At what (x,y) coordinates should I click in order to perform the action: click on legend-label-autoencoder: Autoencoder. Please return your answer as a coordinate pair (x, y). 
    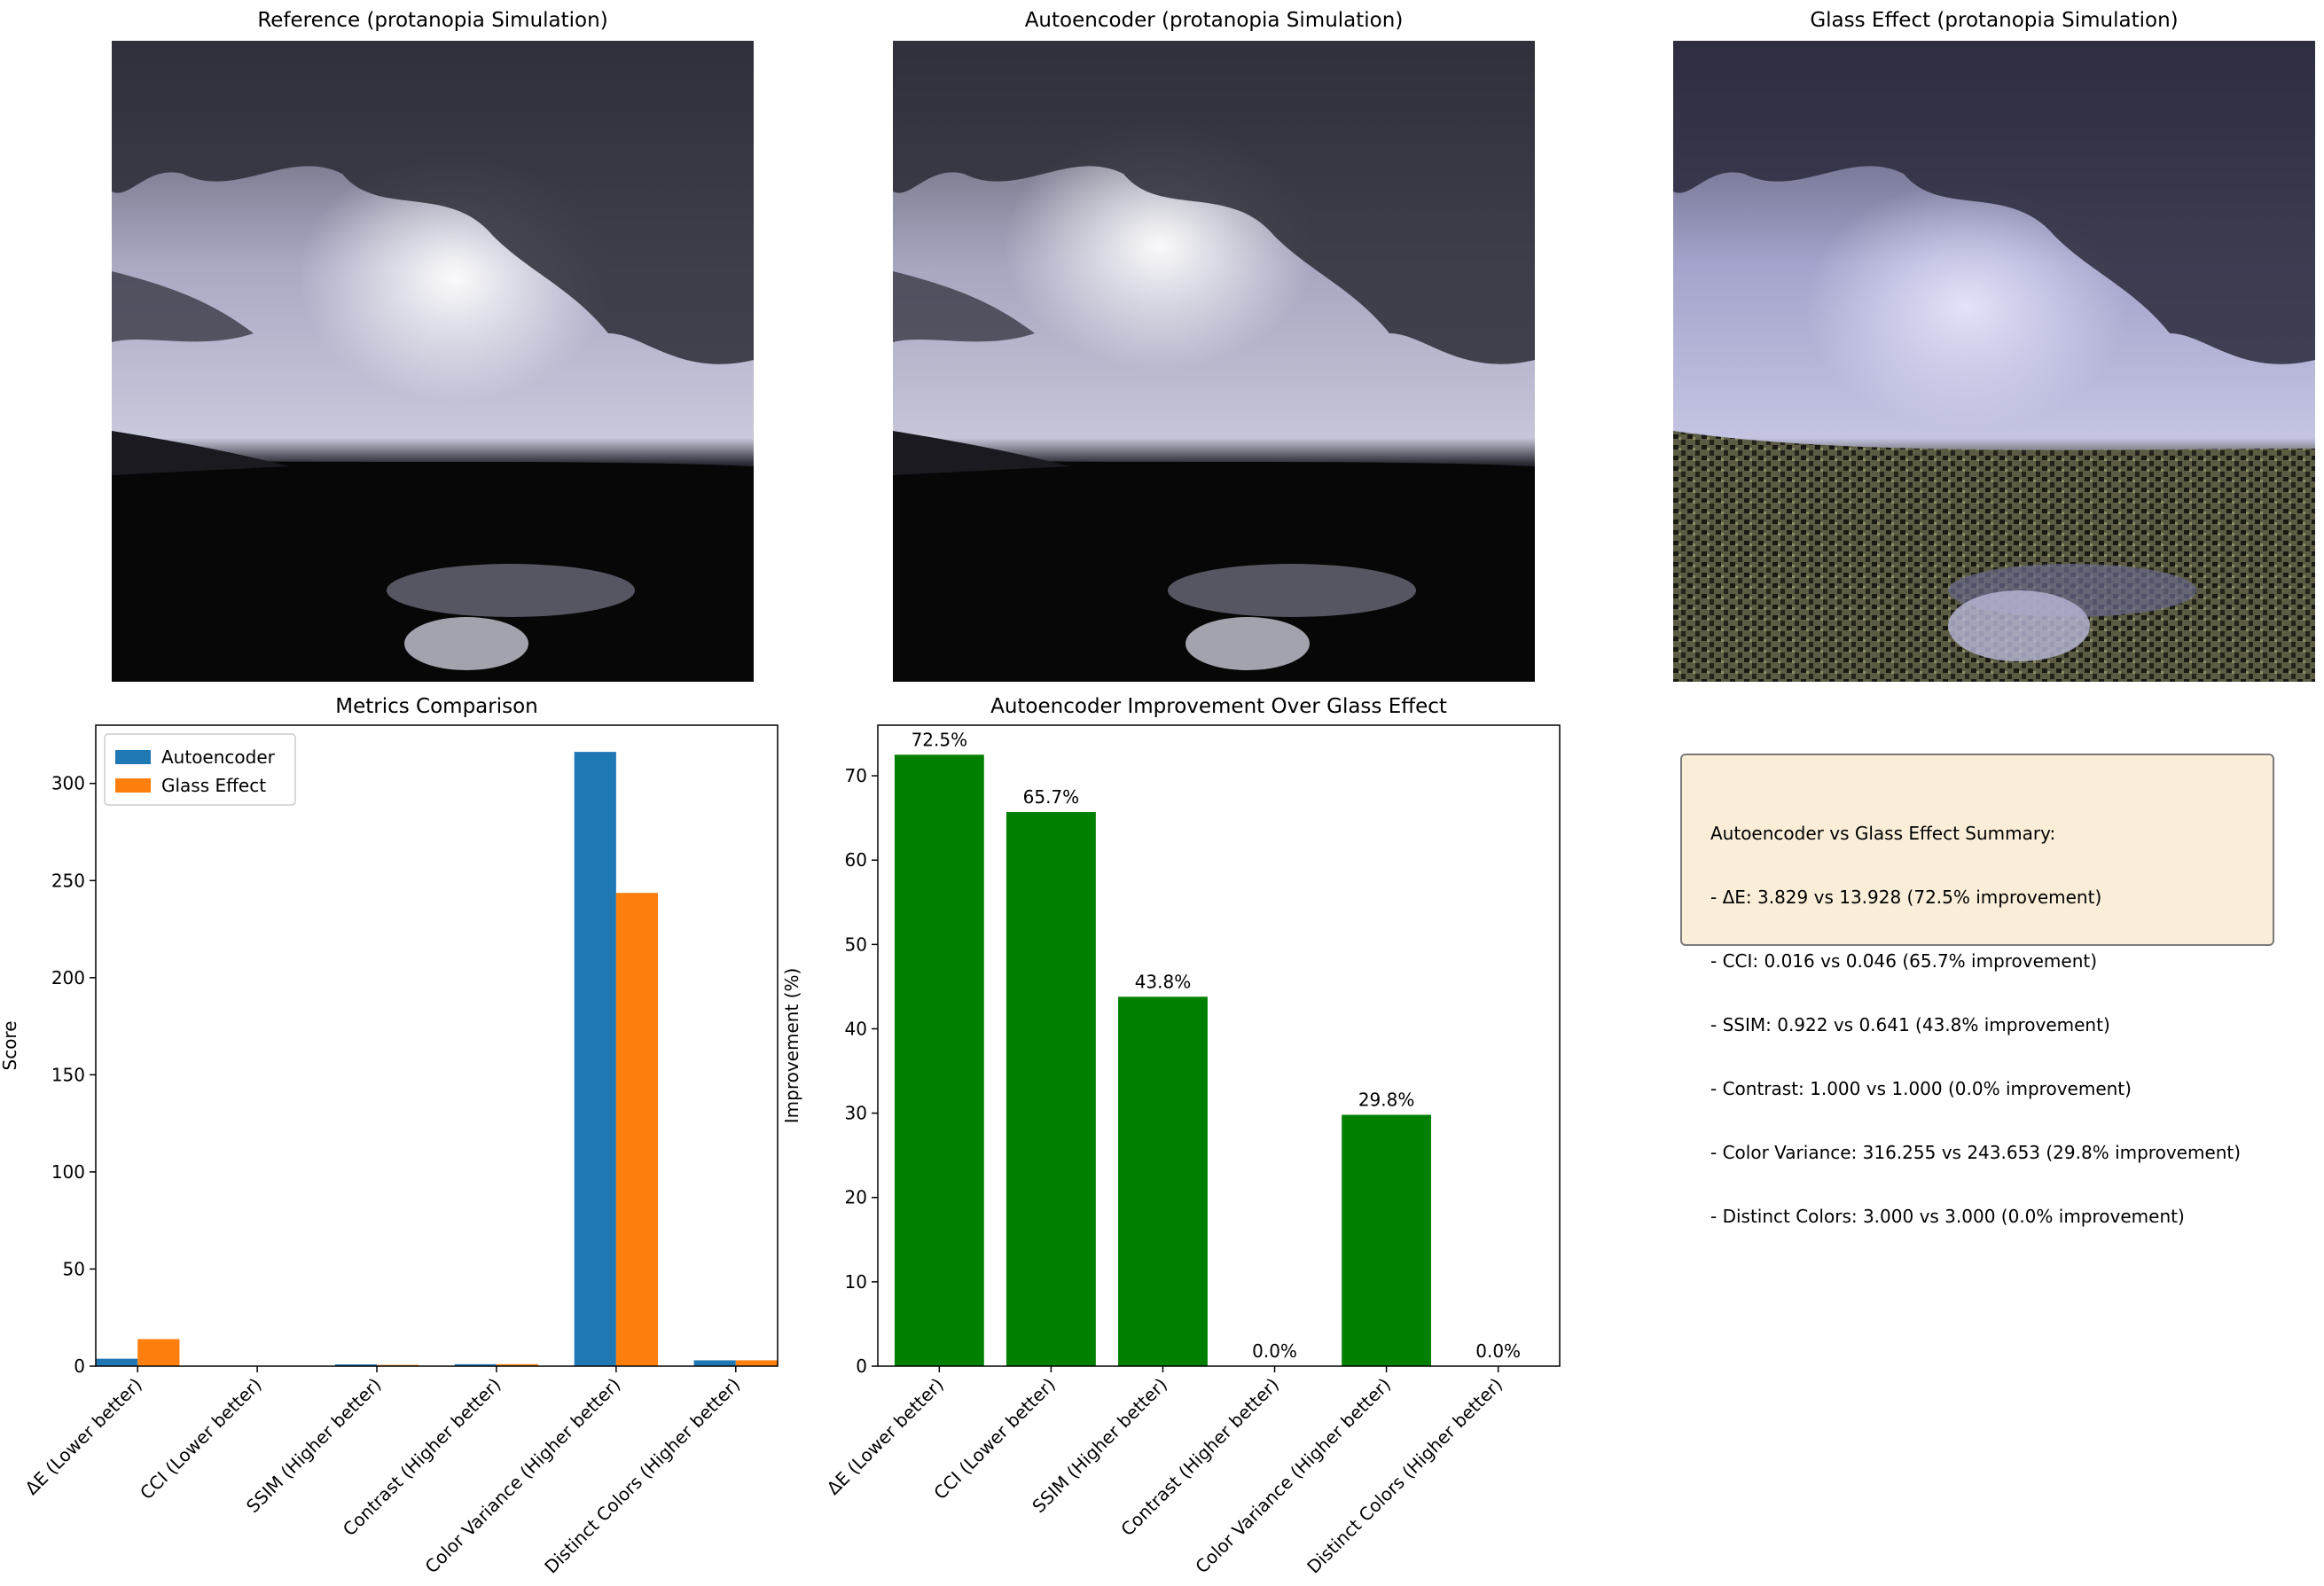
    Looking at the image, I should click on (218, 757).